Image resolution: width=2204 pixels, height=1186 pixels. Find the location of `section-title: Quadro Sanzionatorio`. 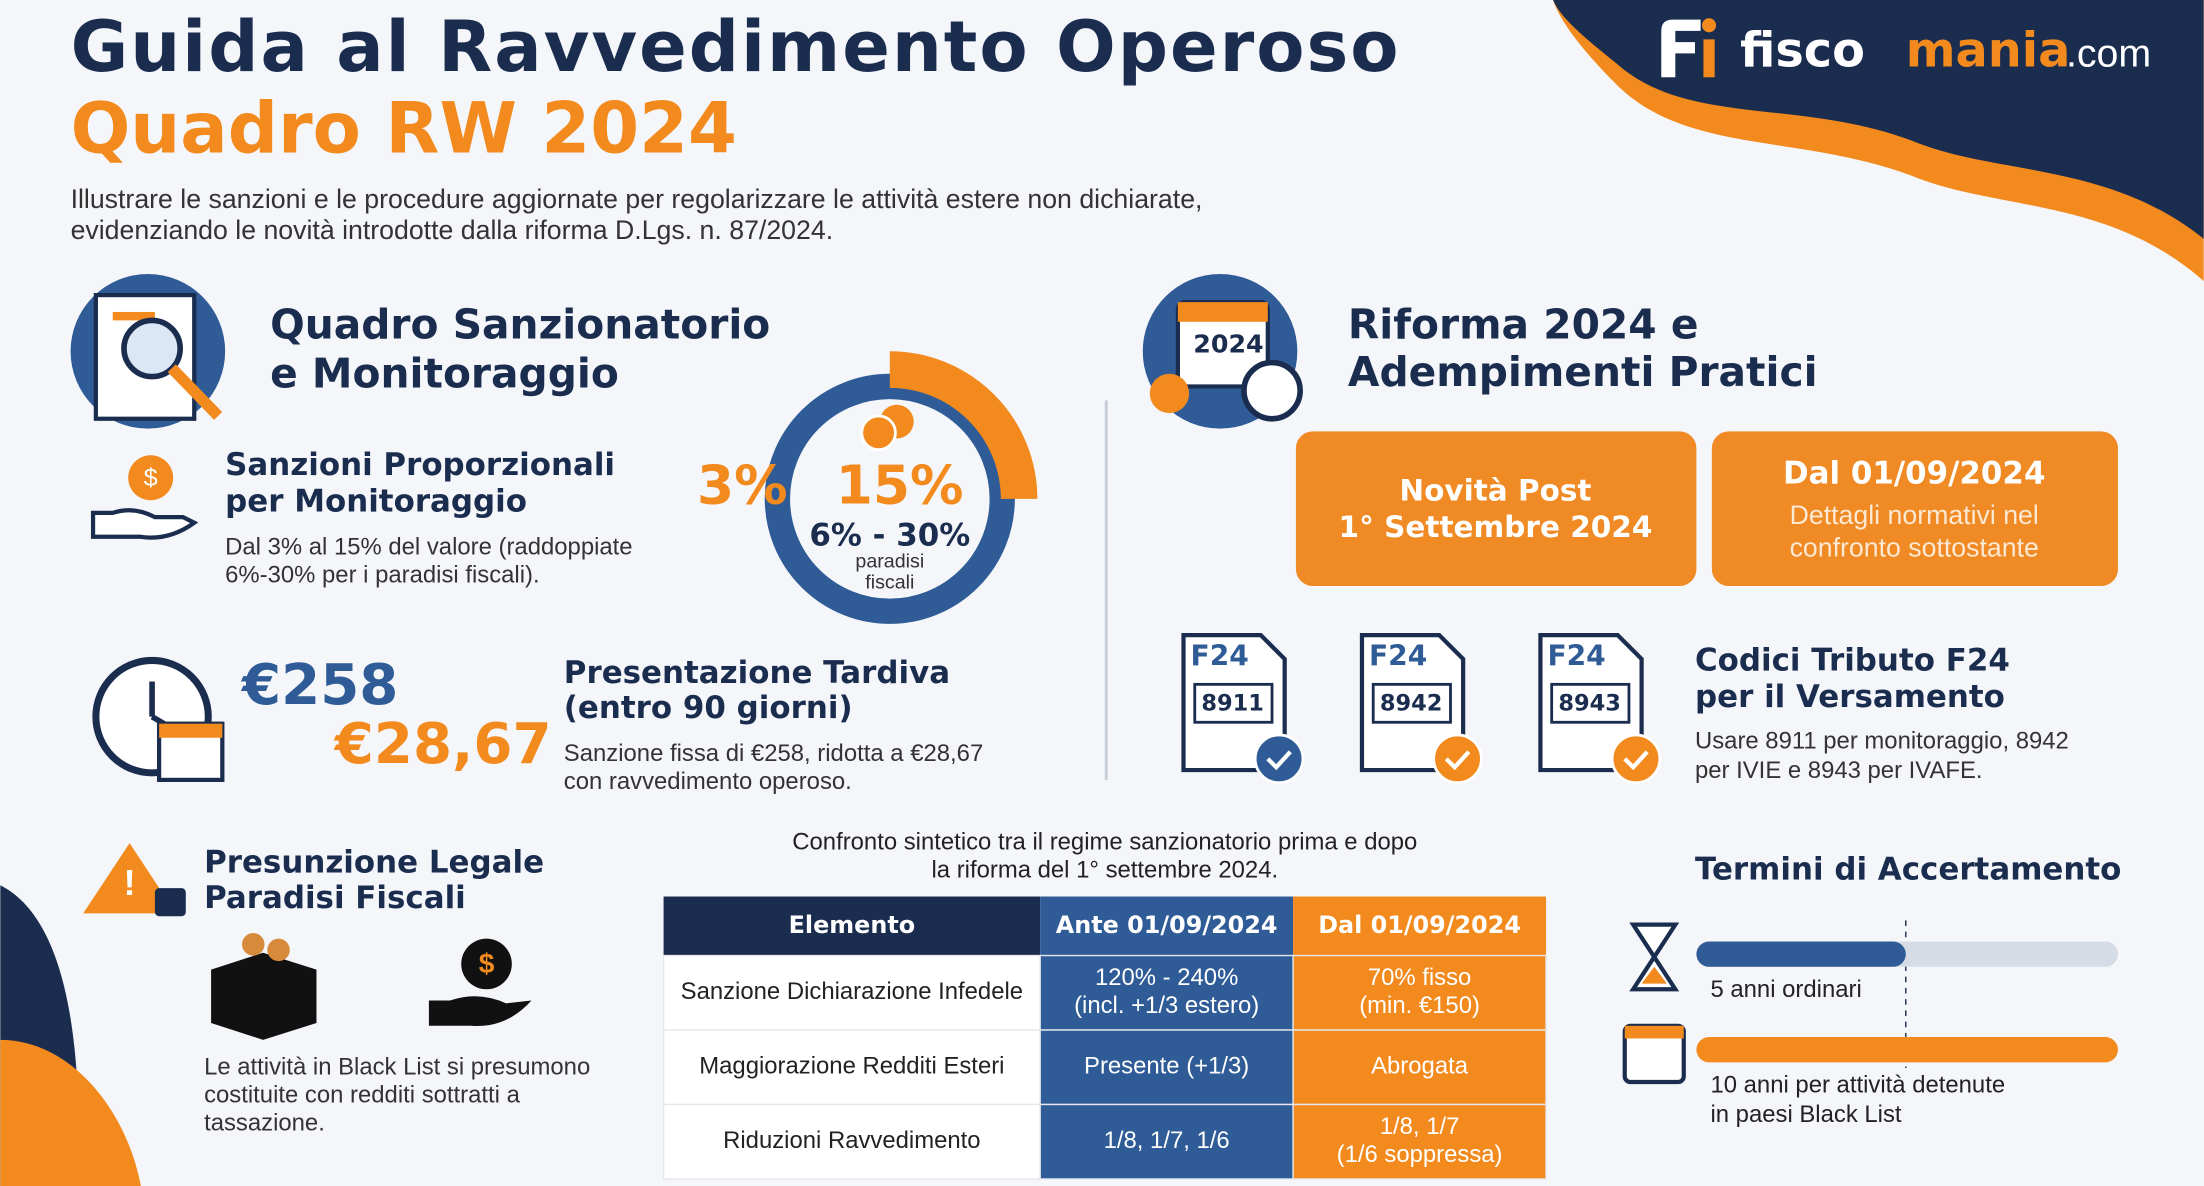

section-title: Quadro Sanzionatorio is located at coordinates (520, 324).